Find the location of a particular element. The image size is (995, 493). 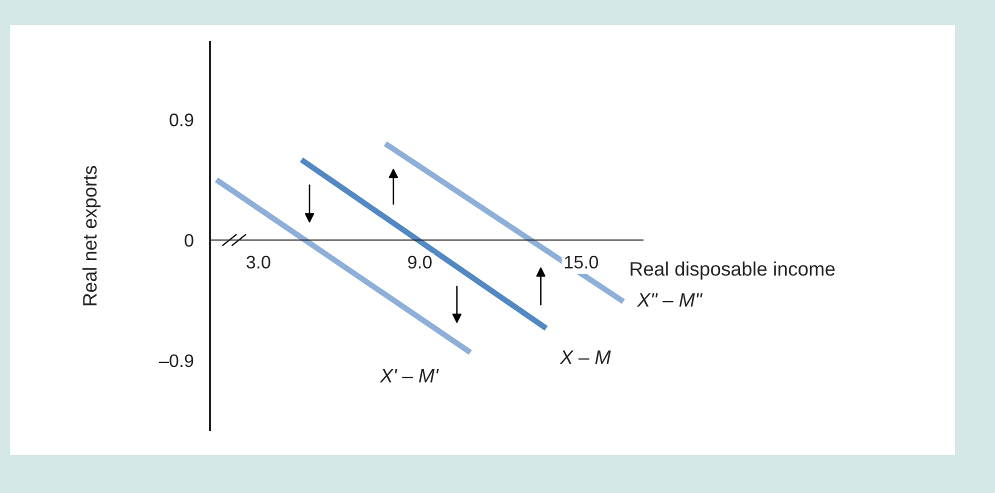

y-tick-label: –0.9 is located at coordinates (176, 361).